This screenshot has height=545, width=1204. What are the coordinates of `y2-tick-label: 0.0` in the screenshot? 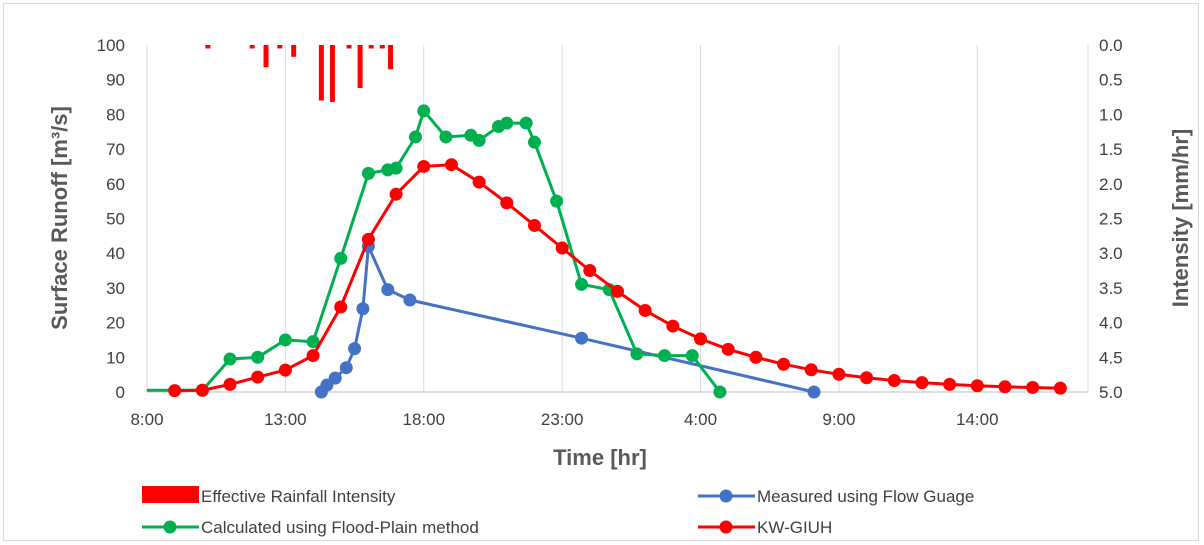 It's located at (1111, 45).